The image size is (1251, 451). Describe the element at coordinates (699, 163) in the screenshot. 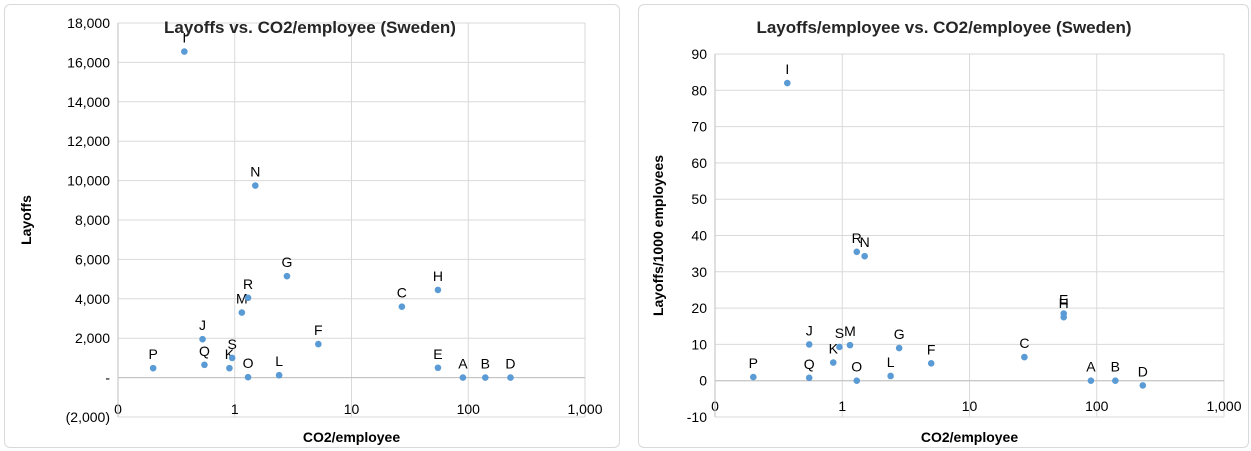

I see `y-tick-label: 60` at that location.